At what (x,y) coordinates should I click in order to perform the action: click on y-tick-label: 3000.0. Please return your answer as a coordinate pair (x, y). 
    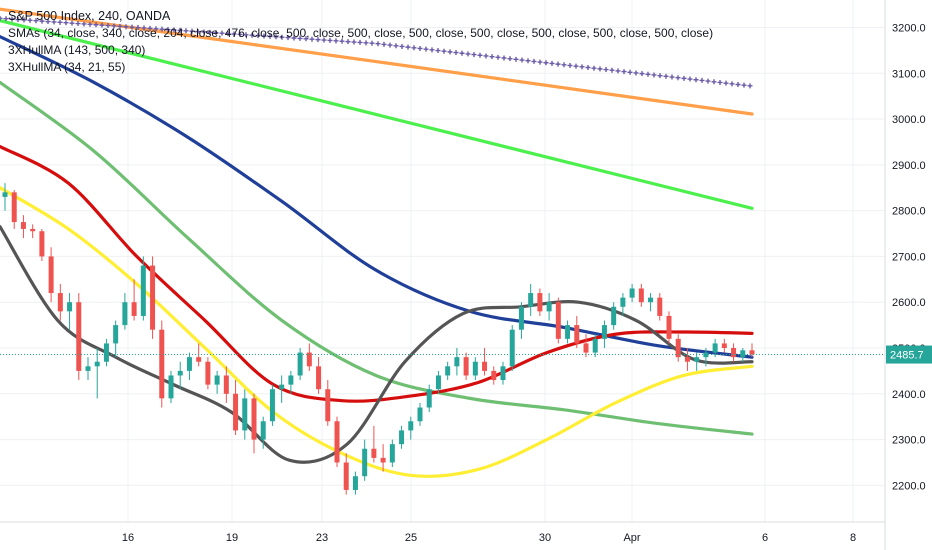
    Looking at the image, I should click on (909, 120).